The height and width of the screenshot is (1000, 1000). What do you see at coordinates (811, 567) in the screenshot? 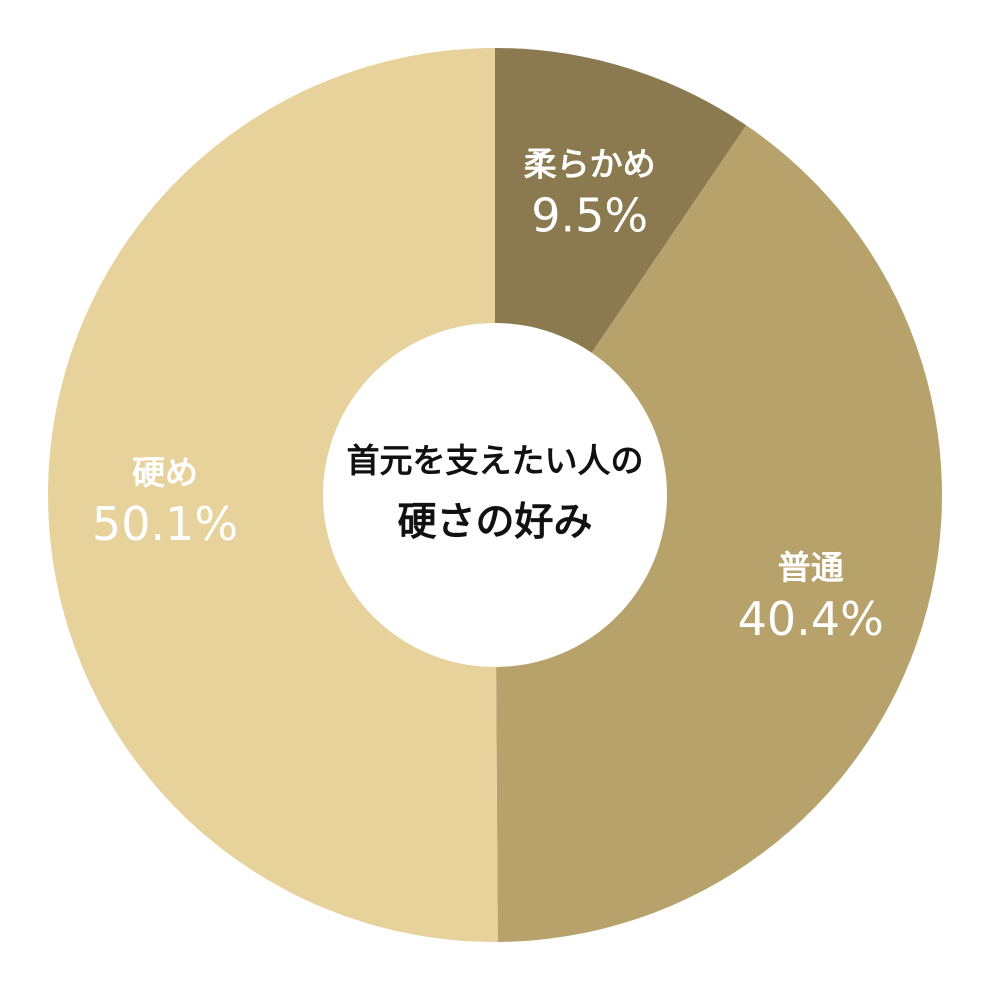
I see `slice-name-label-1: 普通` at bounding box center [811, 567].